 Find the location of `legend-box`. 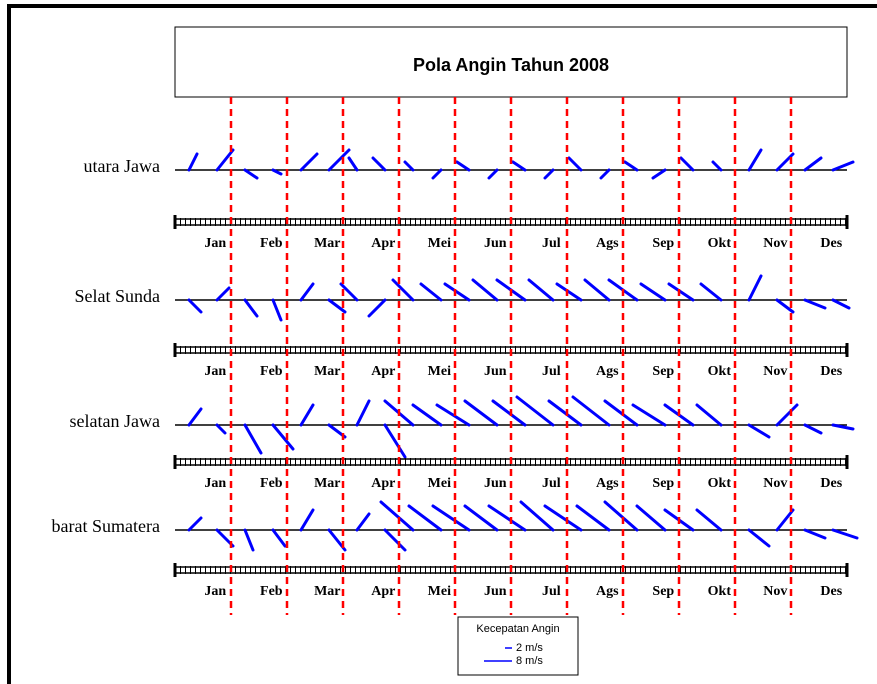

legend-box is located at coordinates (518, 646).